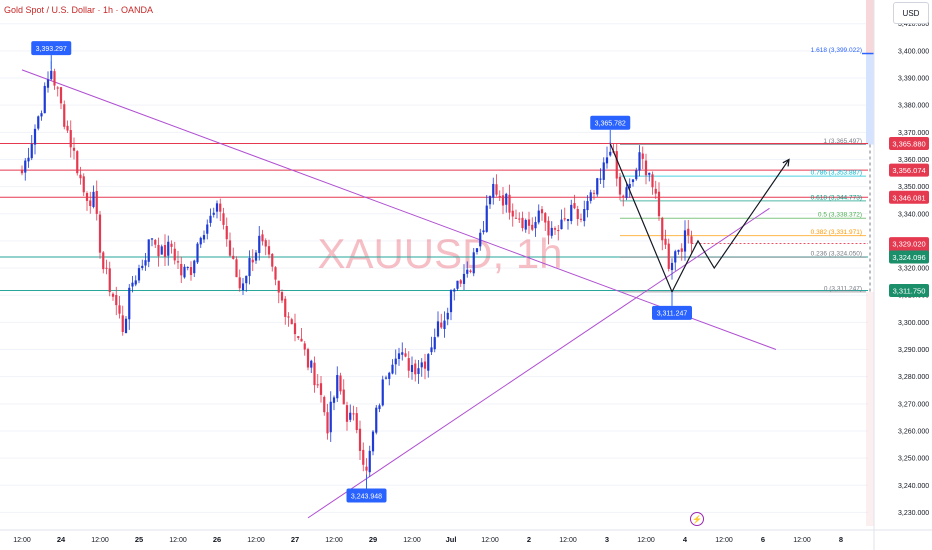 This screenshot has height=550, width=932. What do you see at coordinates (697, 519) in the screenshot?
I see `lightning-icon: ⚡` at bounding box center [697, 519].